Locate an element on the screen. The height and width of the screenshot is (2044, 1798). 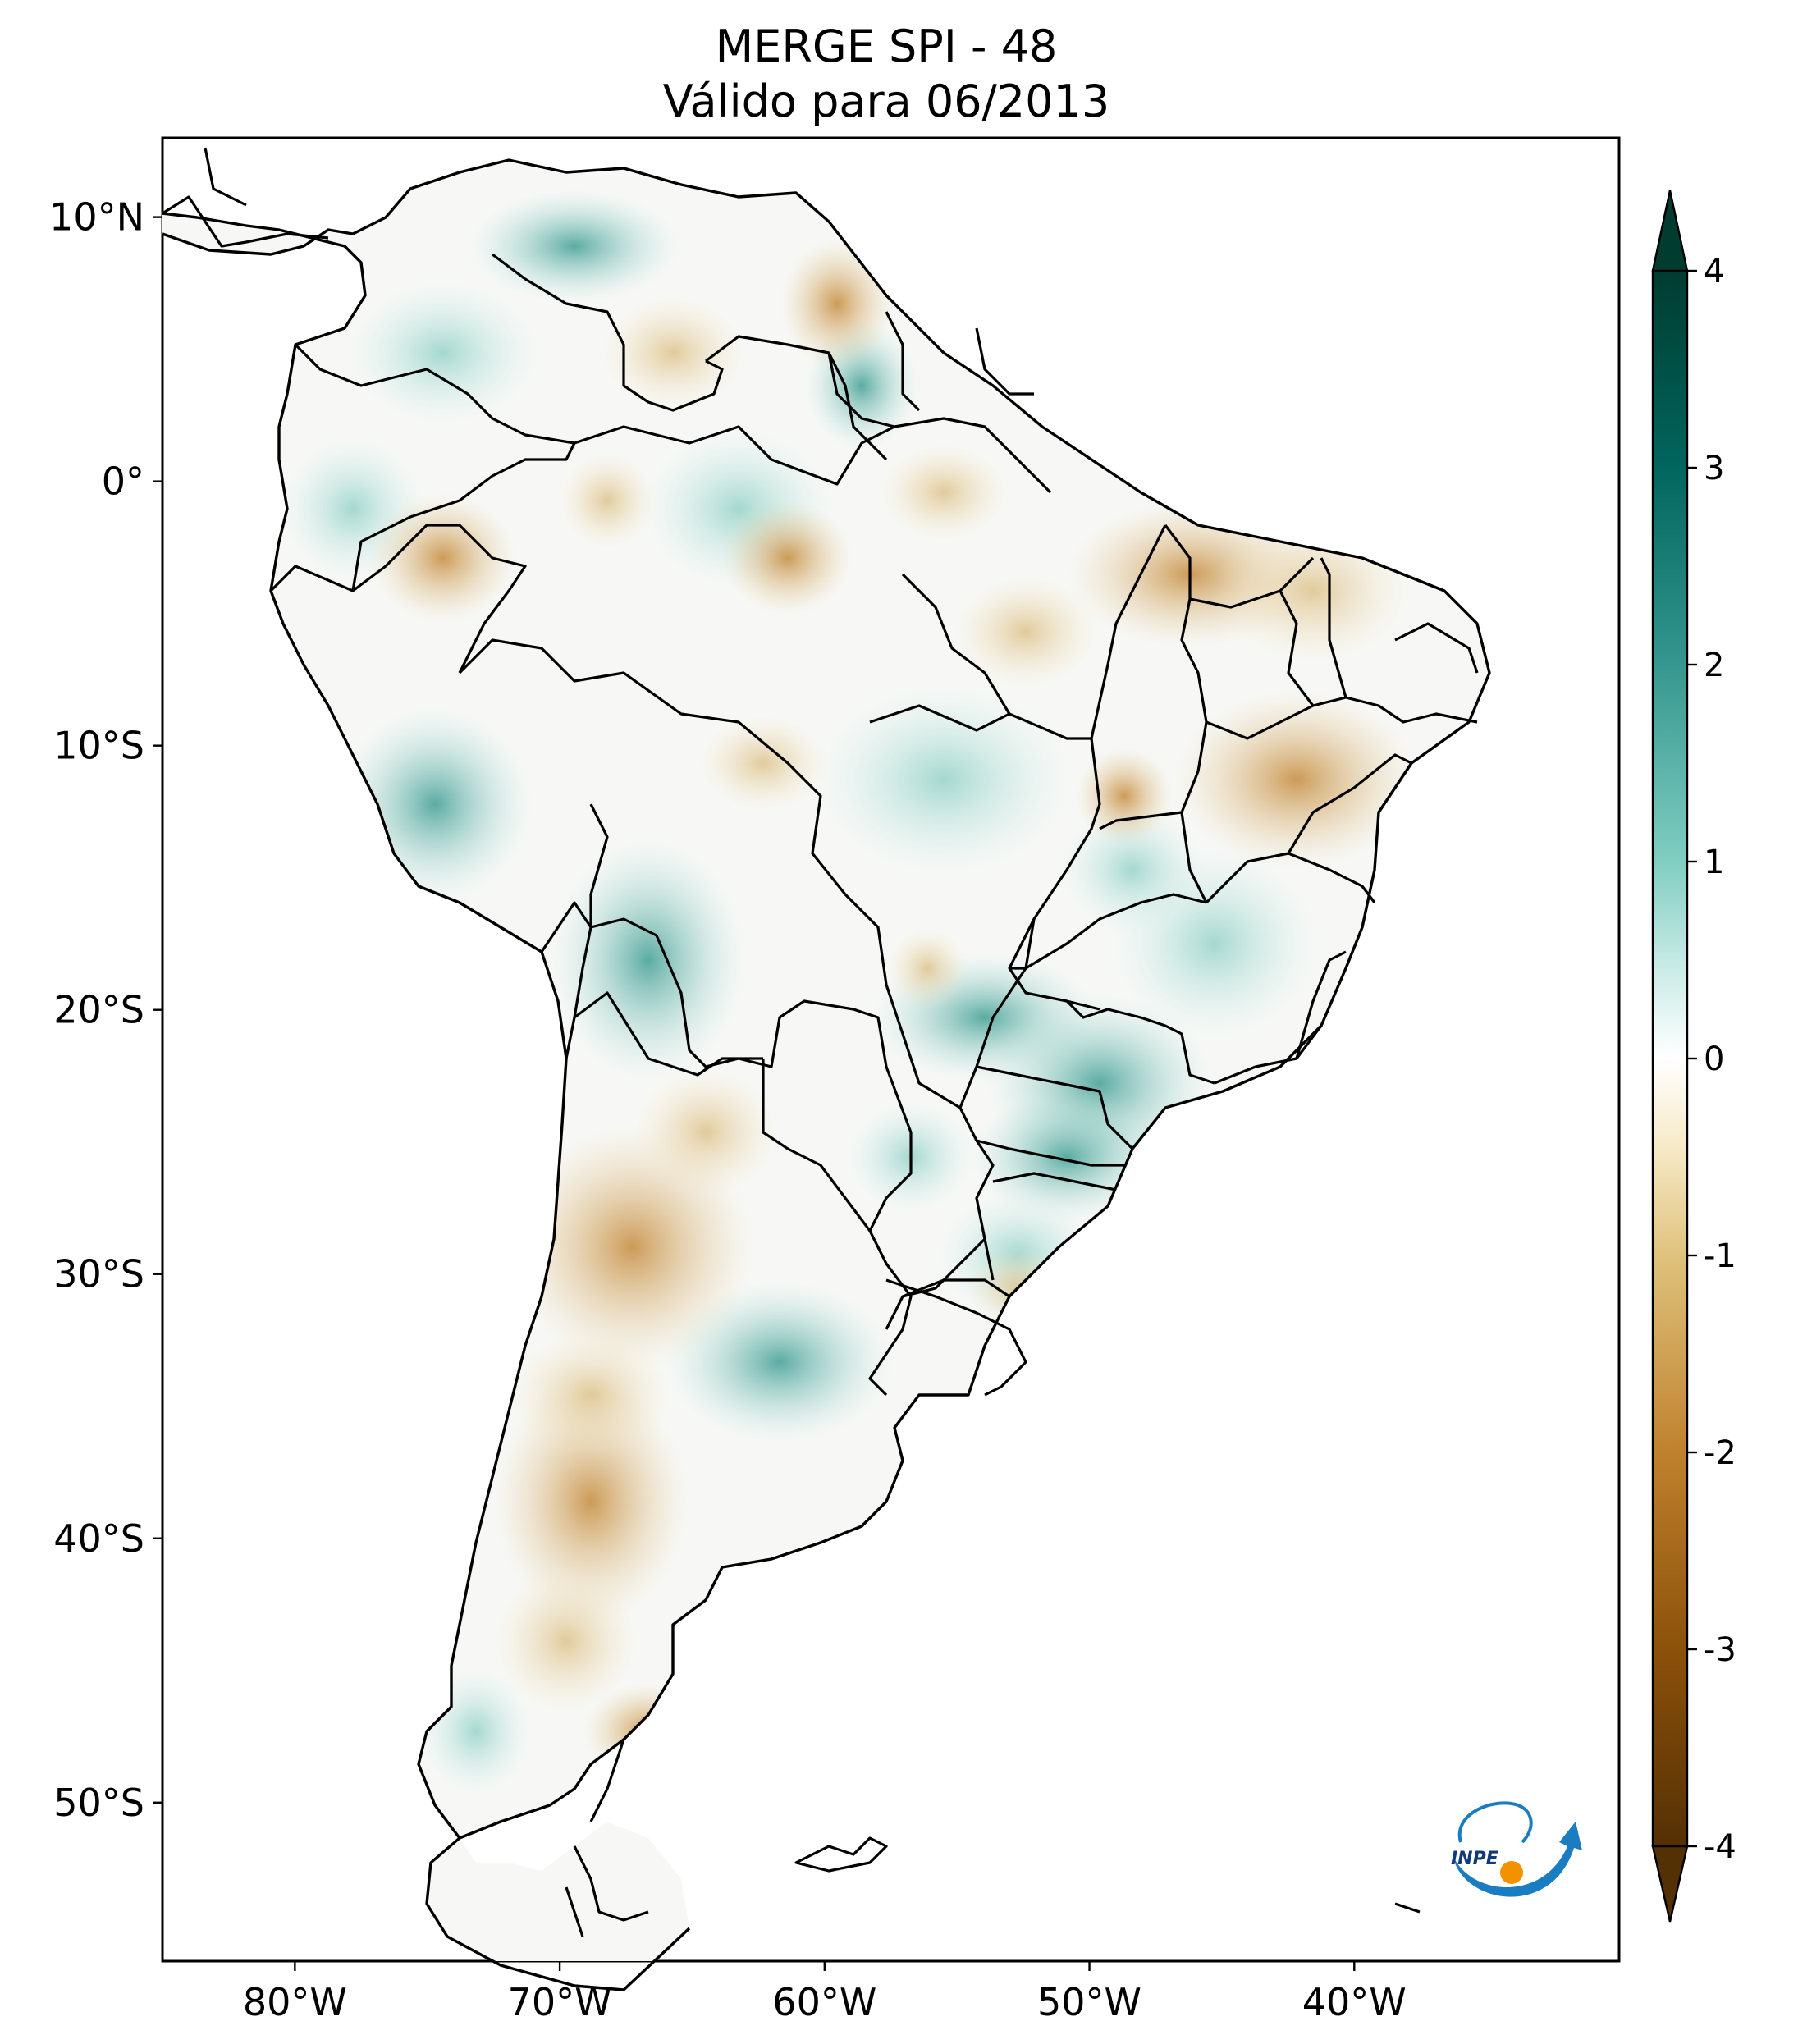
inpe-logo: INPE is located at coordinates (1516, 1849).